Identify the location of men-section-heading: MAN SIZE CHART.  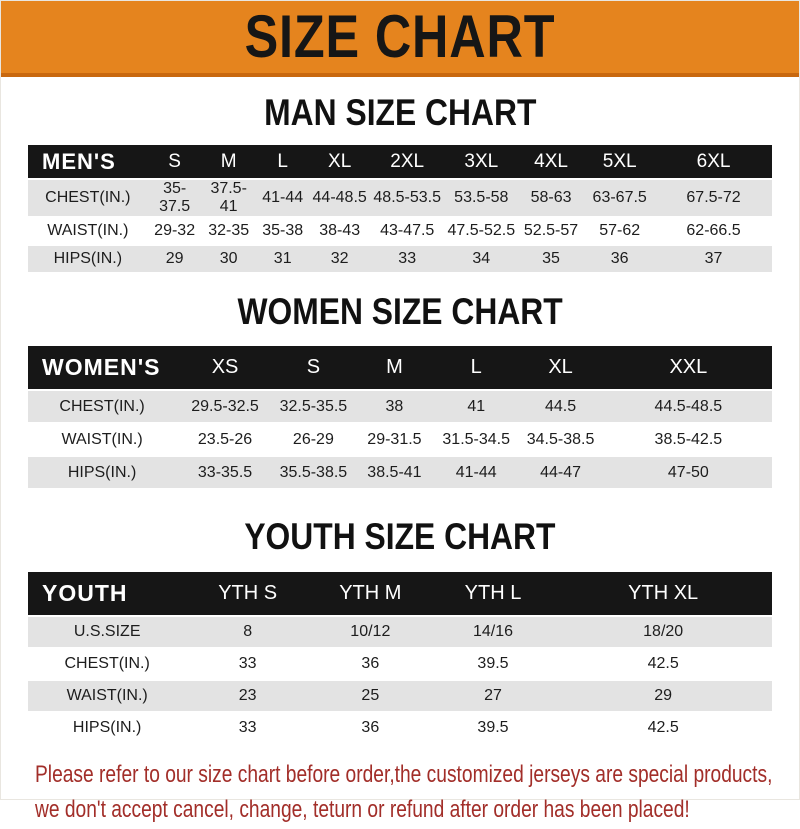
(400, 112).